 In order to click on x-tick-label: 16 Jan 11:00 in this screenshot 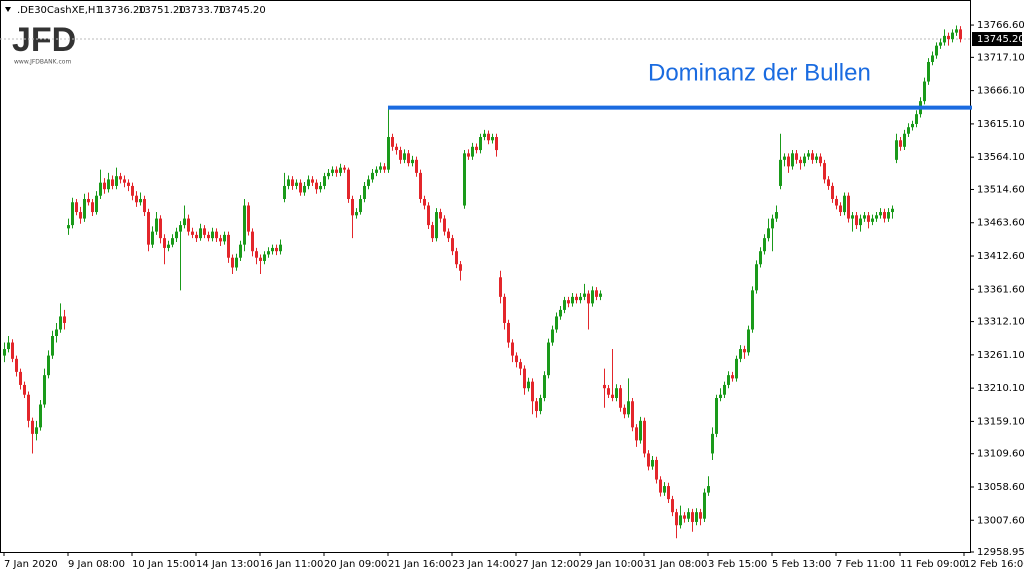, I will do `click(291, 564)`.